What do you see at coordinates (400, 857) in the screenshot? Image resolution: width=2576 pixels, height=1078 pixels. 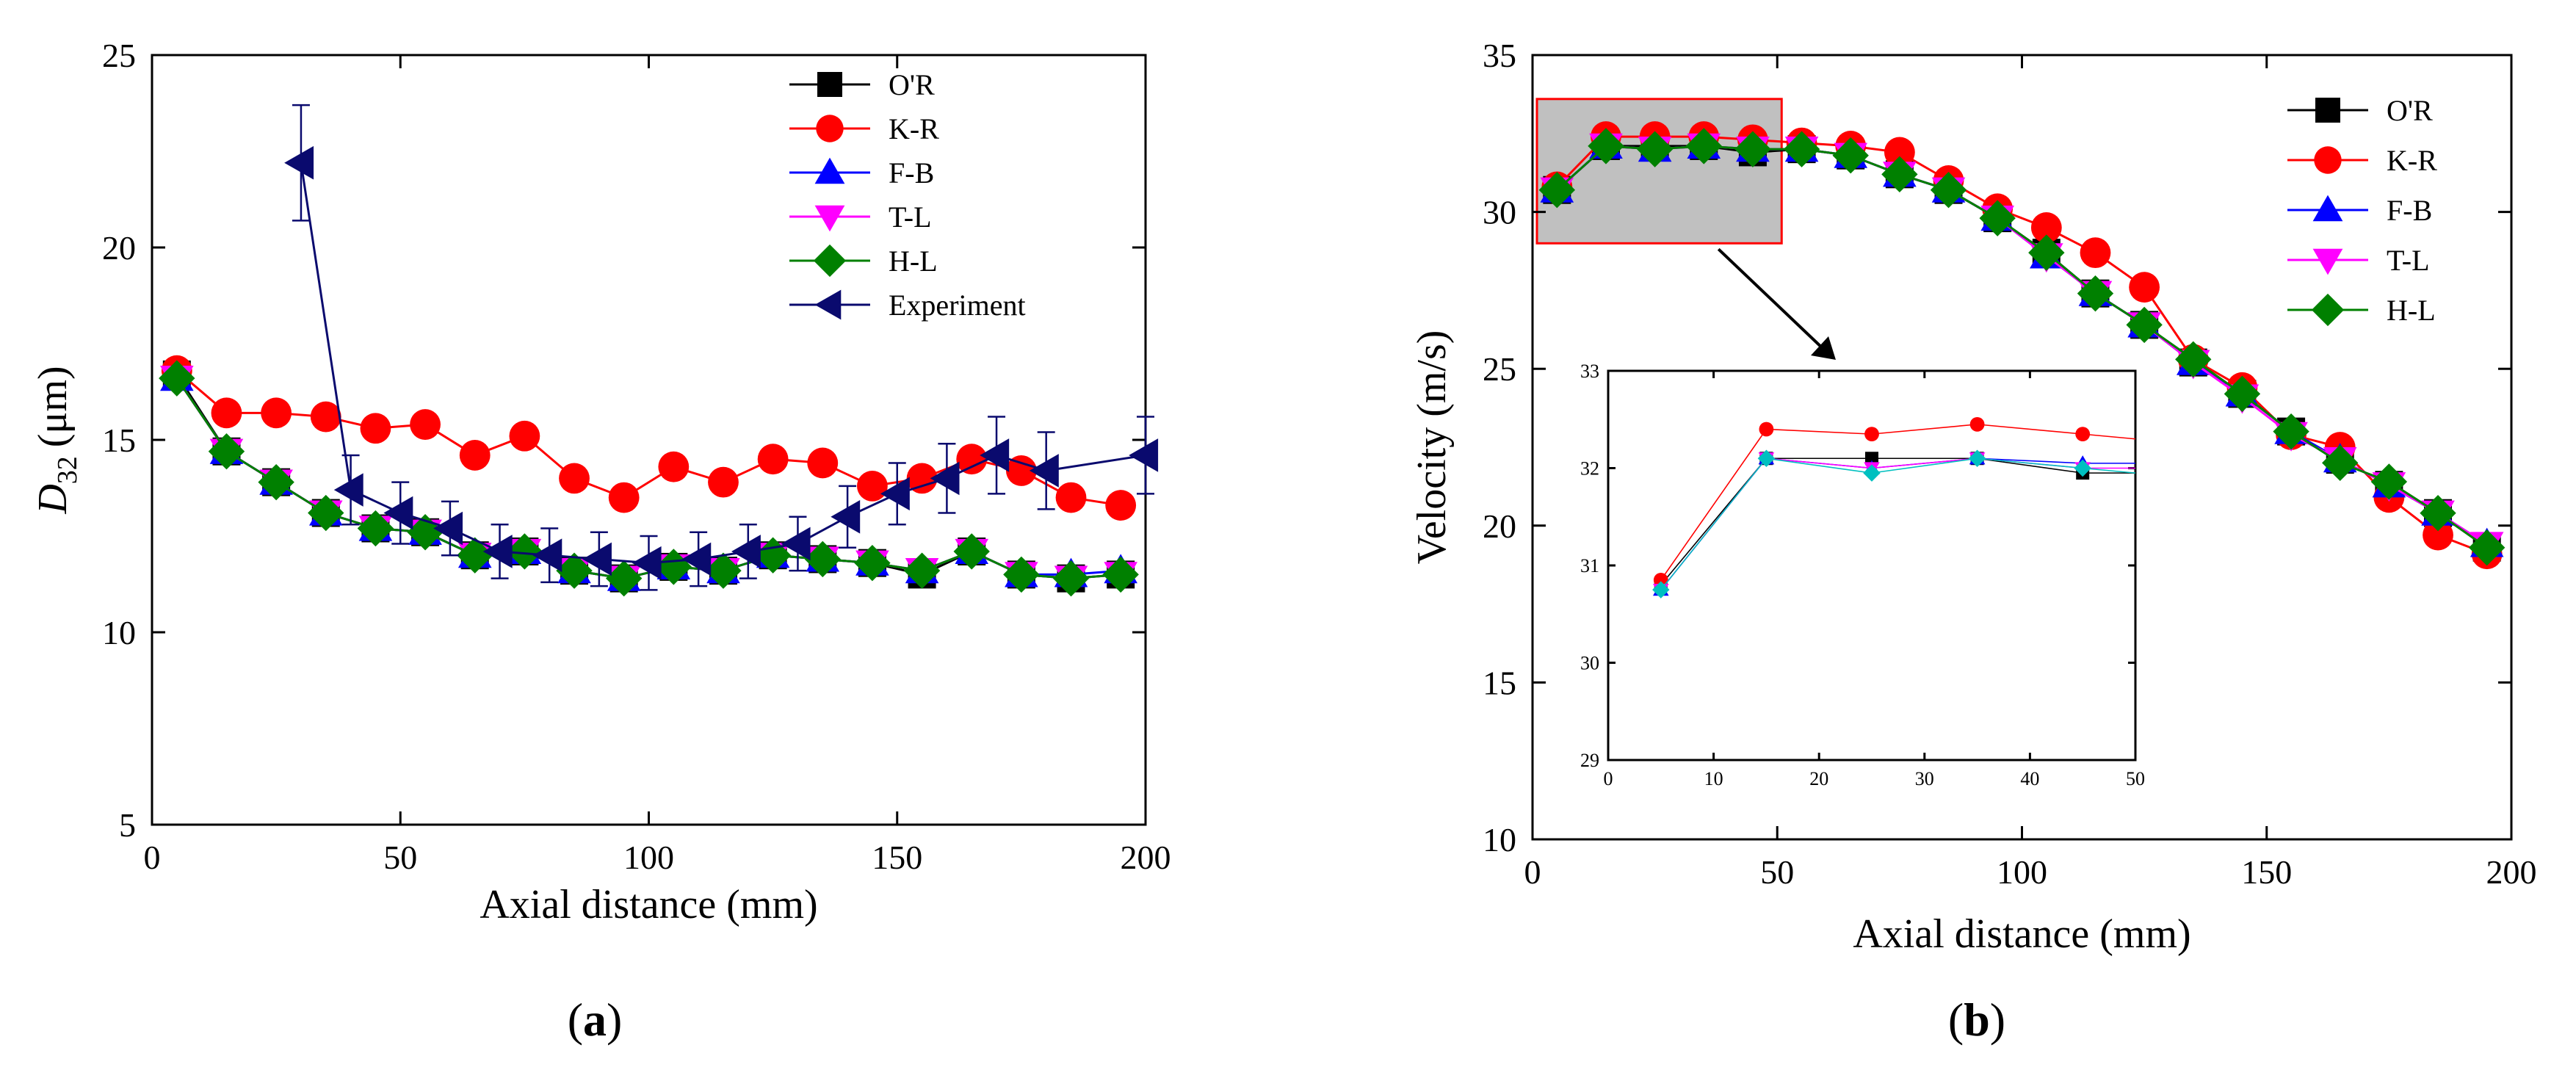 I see `a-x-tick-label: 50` at bounding box center [400, 857].